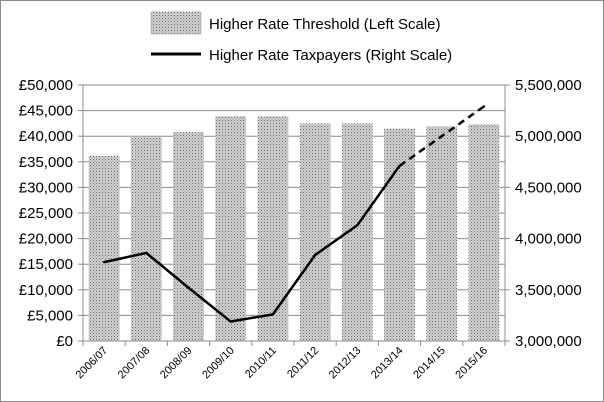  Describe the element at coordinates (64, 341) in the screenshot. I see `left-tick-label: £0` at that location.